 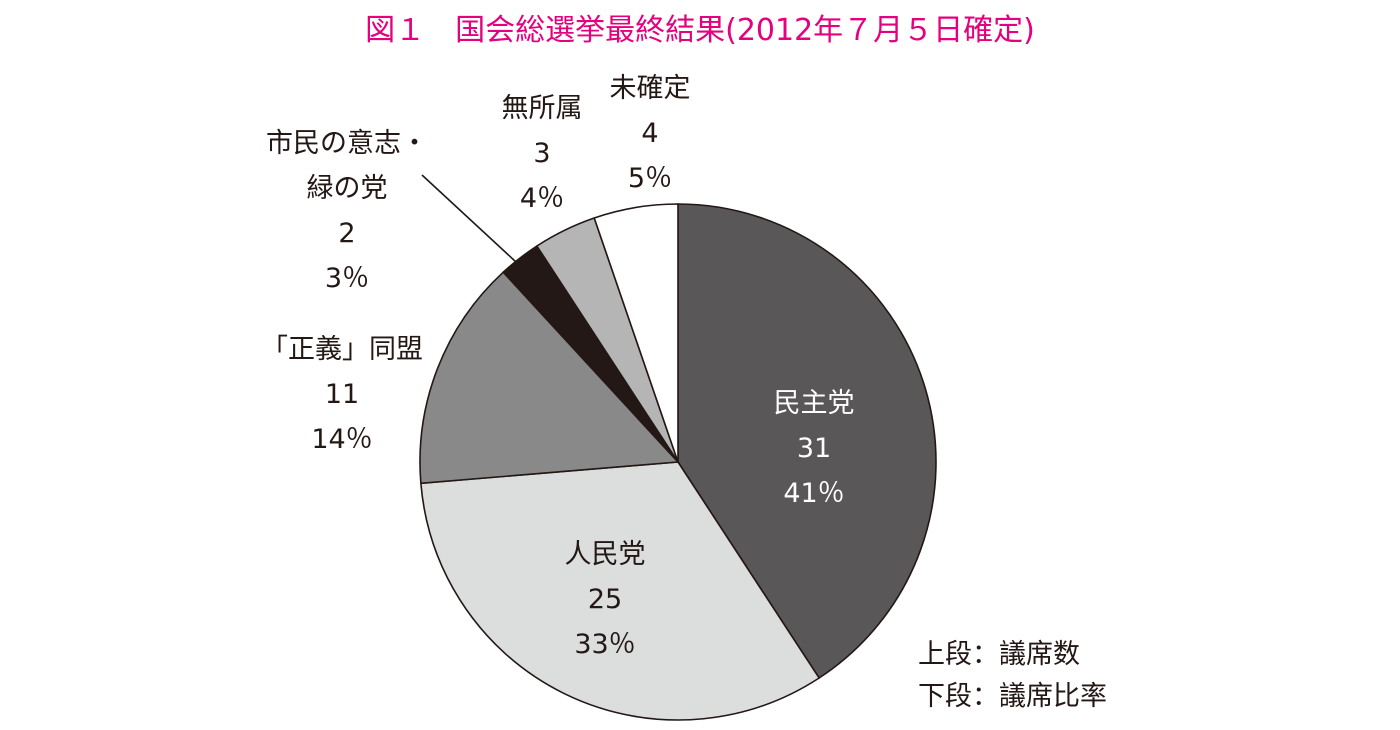 I want to click on slice-label-0: 民主党 31 41％, so click(x=814, y=448).